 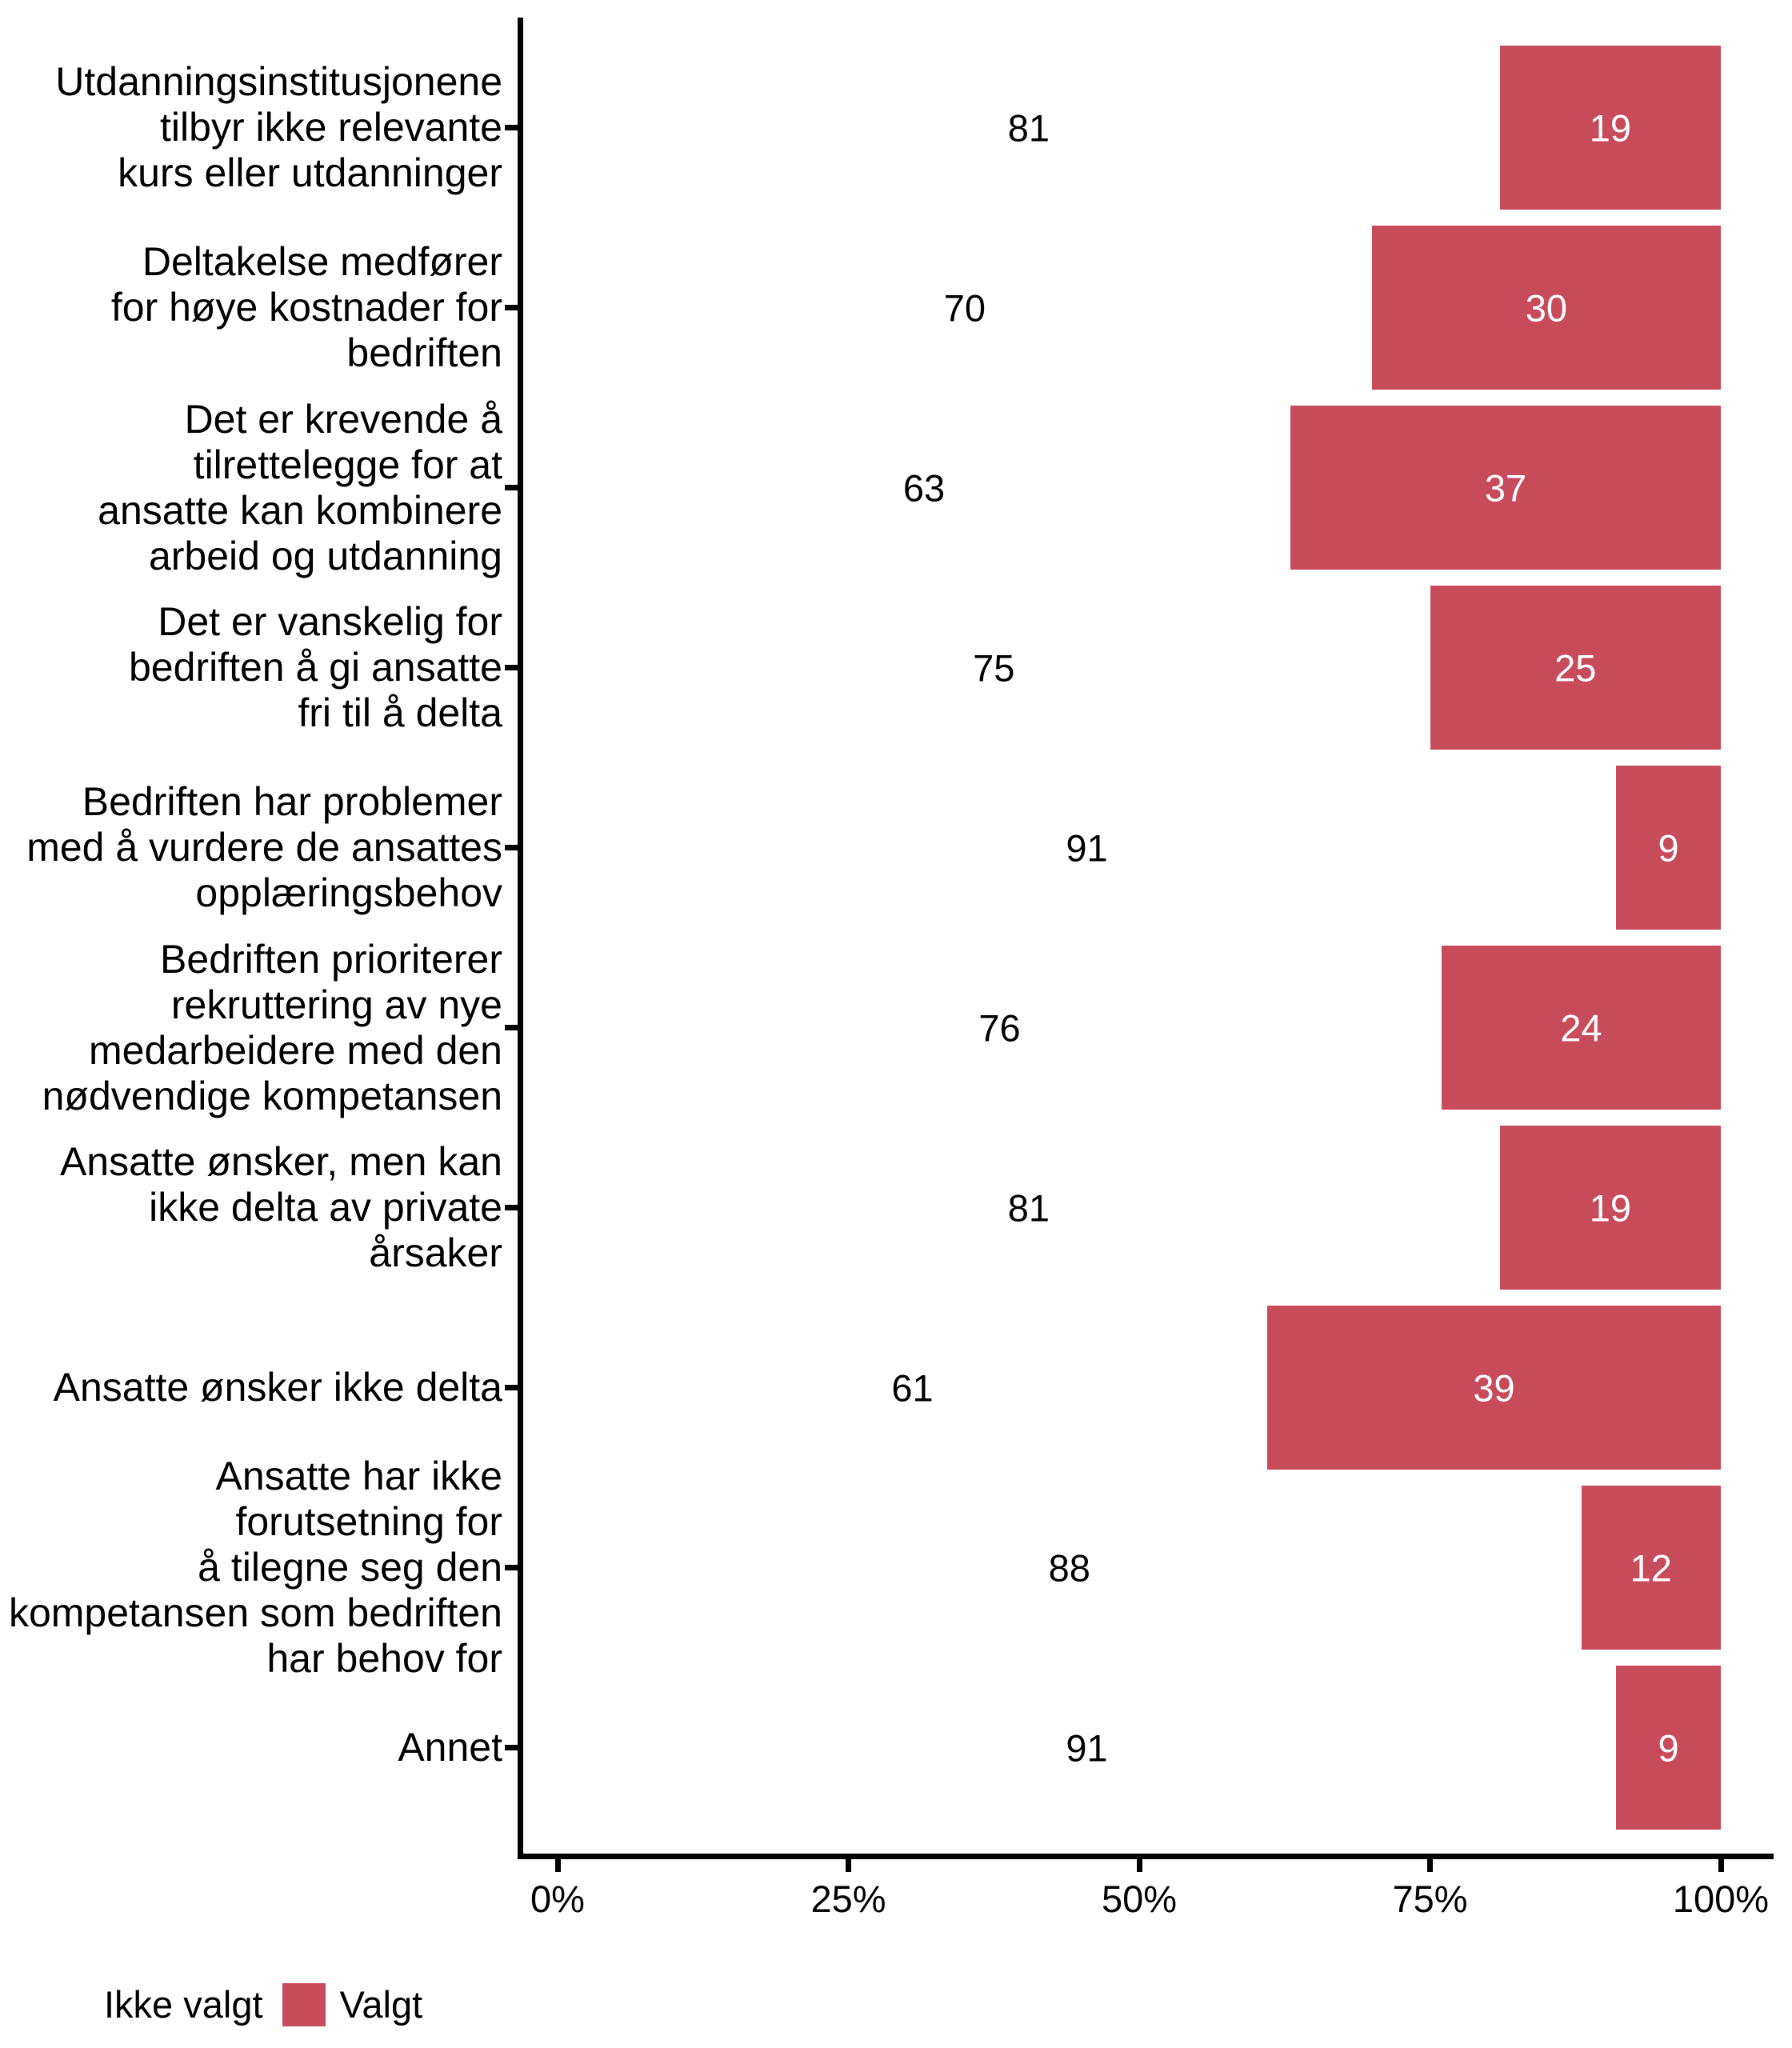 I want to click on value-label-valgt: 24, so click(x=1581, y=1027).